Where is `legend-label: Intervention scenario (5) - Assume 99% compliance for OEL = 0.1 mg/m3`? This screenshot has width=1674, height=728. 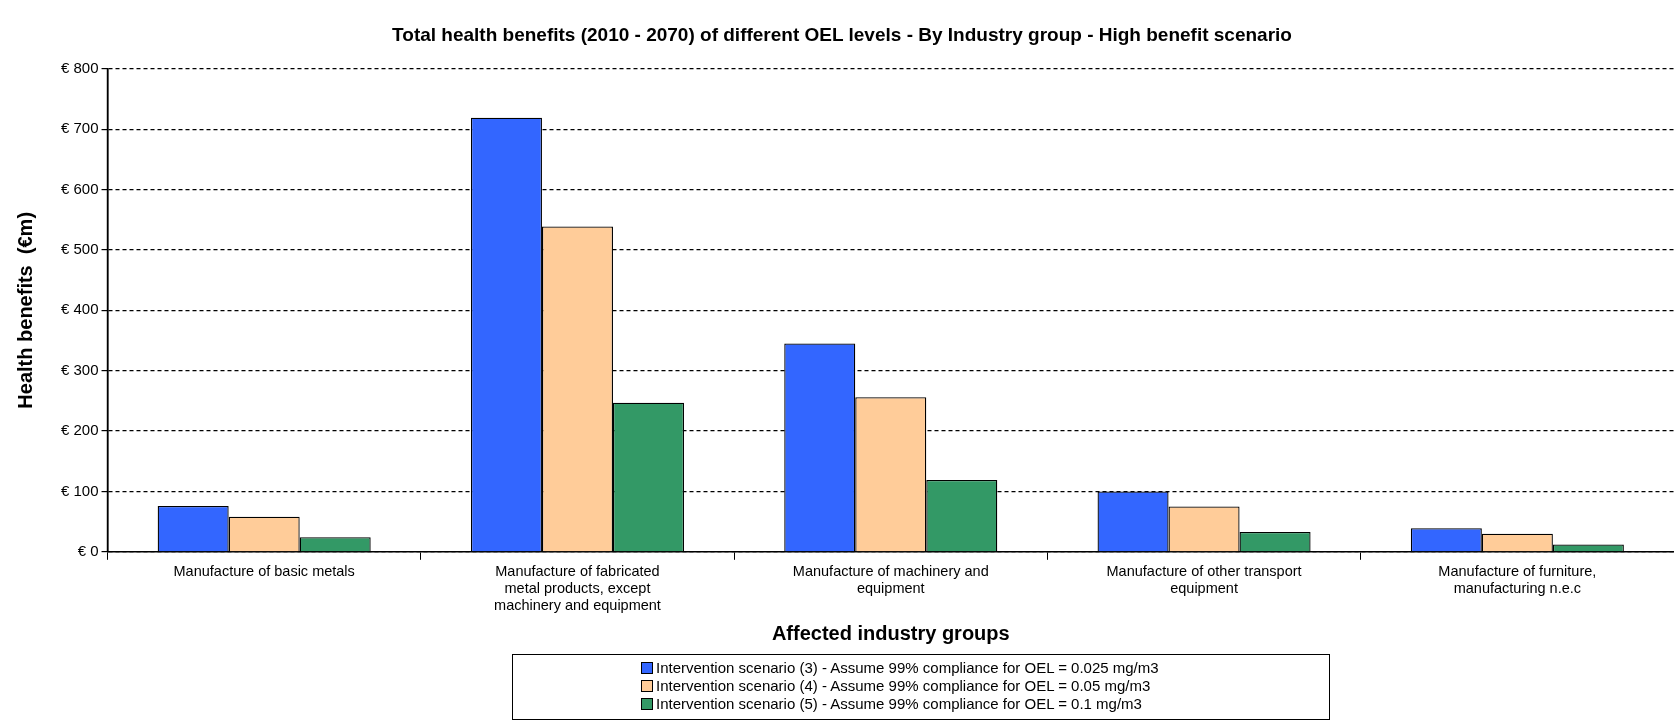 legend-label: Intervention scenario (5) - Assume 99% compliance for OEL = 0.1 mg/m3 is located at coordinates (899, 704).